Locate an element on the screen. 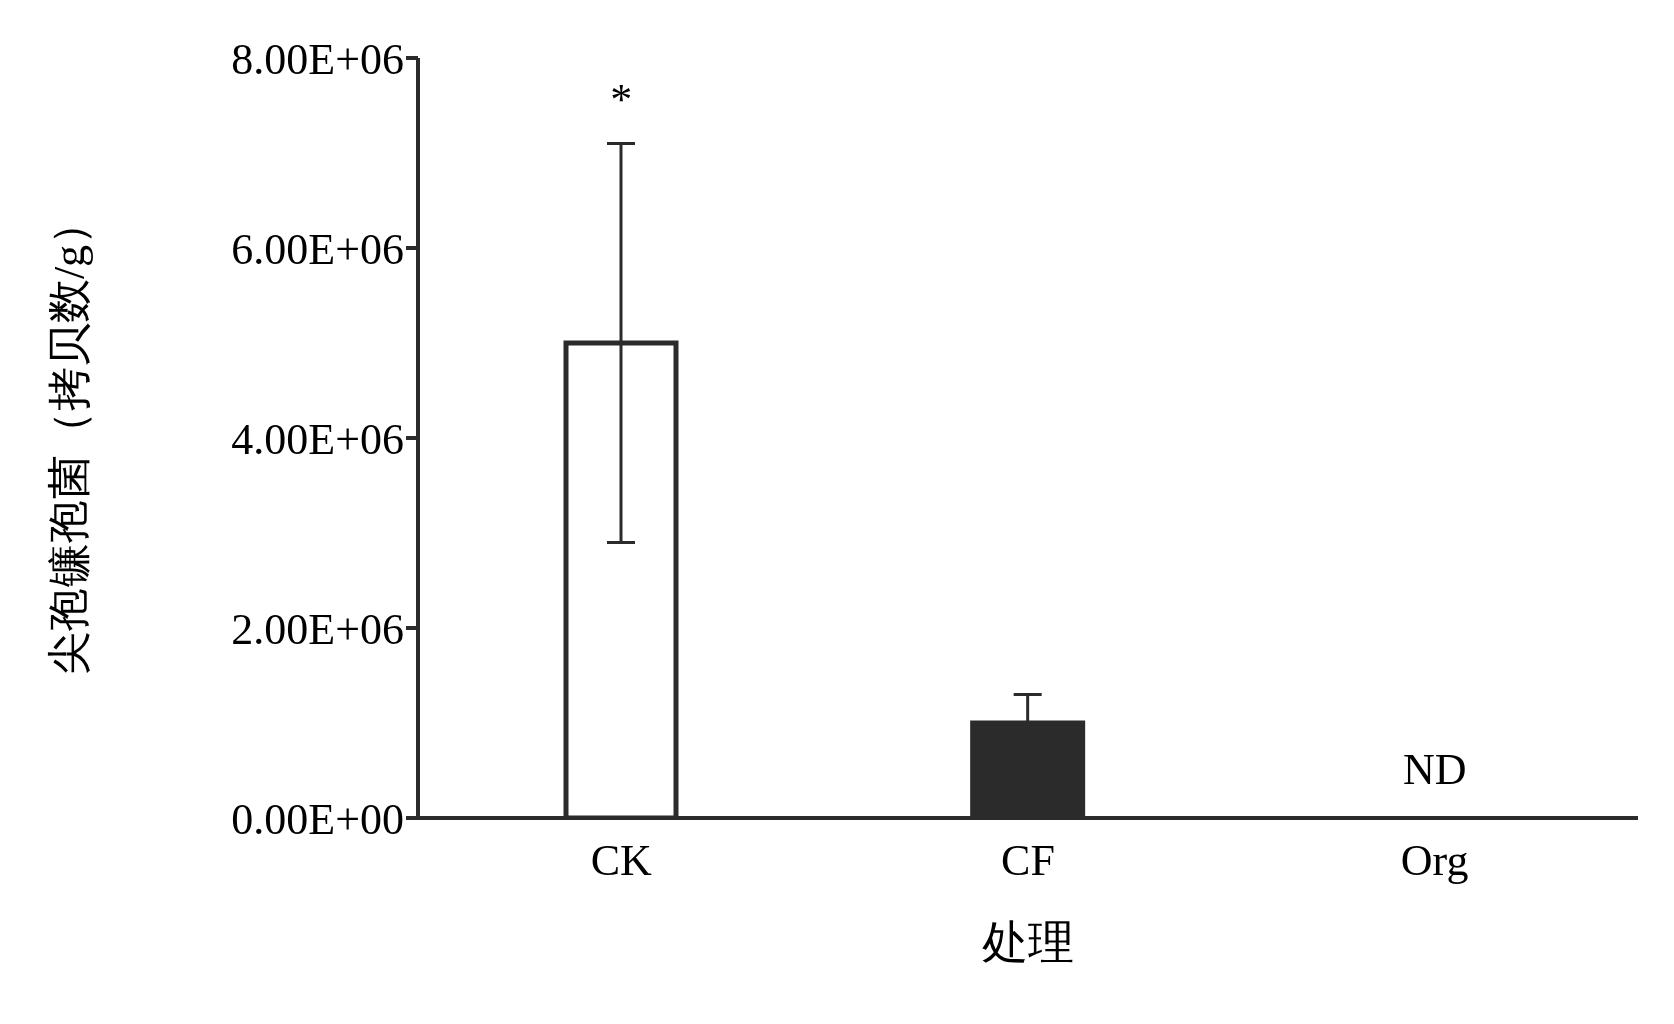  y-axis-title: 尖孢镰孢菌（拷贝数/g） is located at coordinates (69, 438).